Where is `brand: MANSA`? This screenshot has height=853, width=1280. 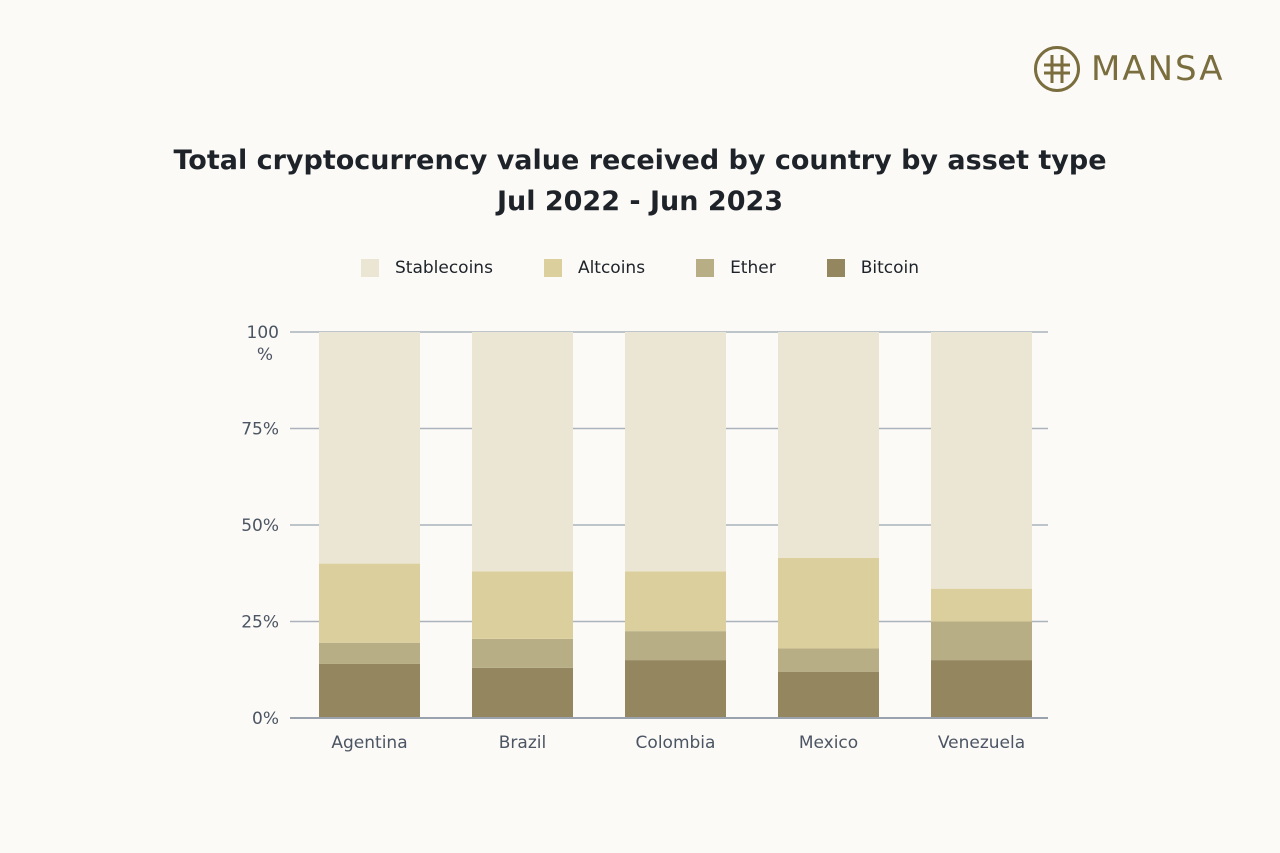 brand: MANSA is located at coordinates (1129, 69).